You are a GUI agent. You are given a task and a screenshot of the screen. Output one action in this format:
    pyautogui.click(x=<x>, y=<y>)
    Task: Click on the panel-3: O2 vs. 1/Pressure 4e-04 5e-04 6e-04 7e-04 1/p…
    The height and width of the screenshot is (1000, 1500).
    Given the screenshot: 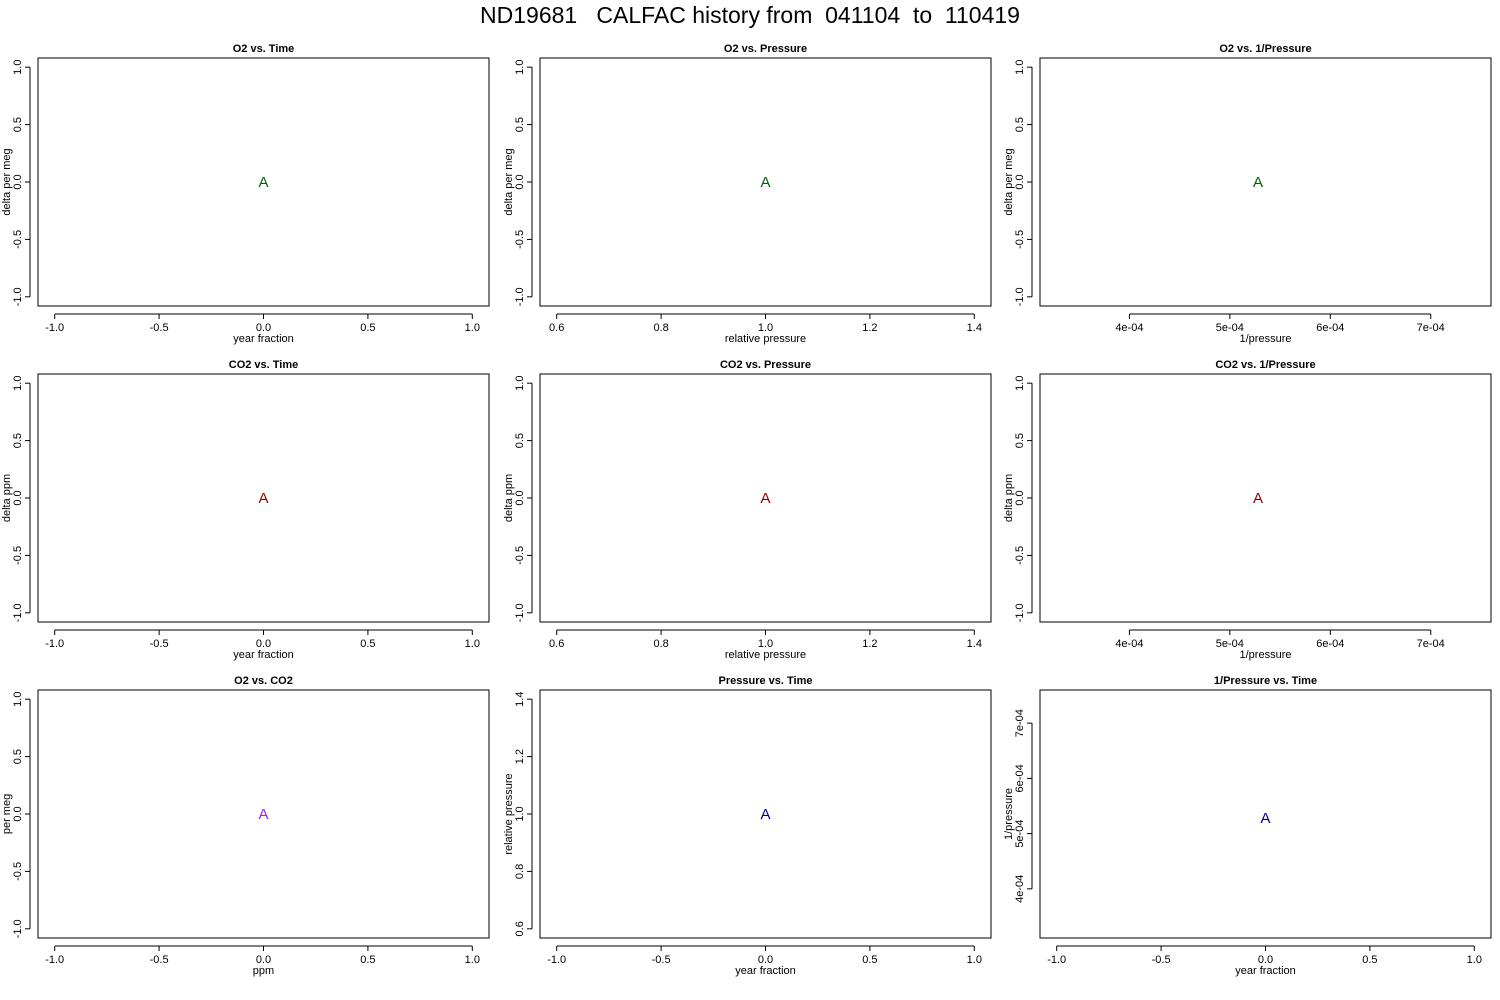 What is the action you would take?
    pyautogui.click(x=1247, y=194)
    